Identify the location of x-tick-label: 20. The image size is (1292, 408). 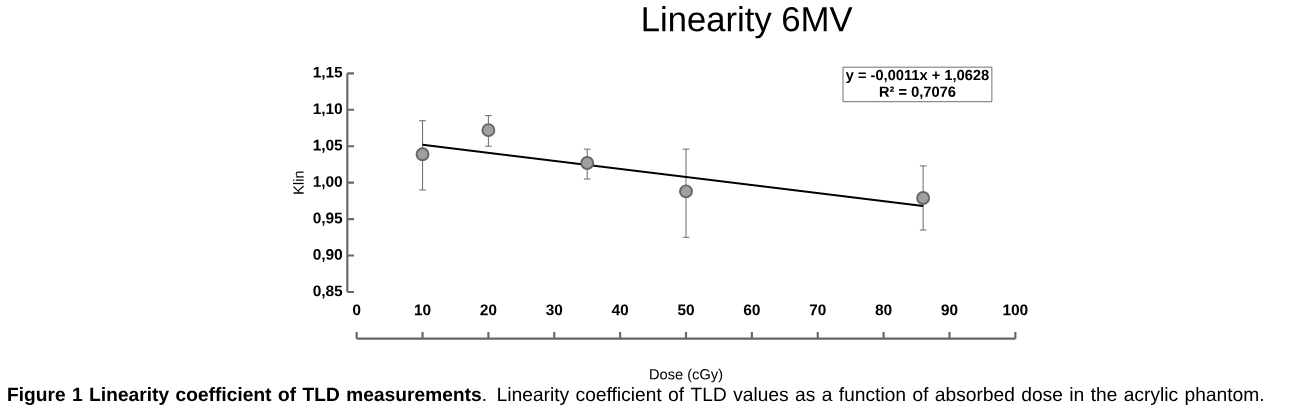
(488, 310).